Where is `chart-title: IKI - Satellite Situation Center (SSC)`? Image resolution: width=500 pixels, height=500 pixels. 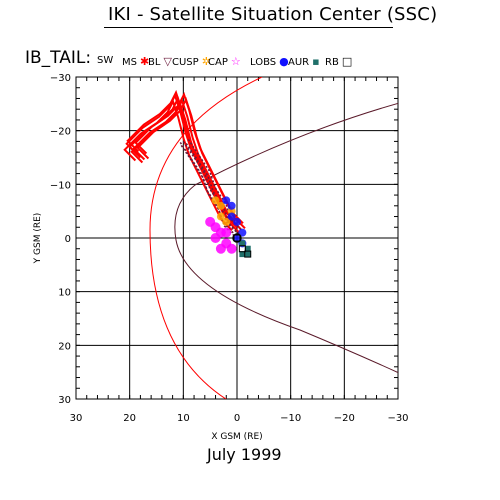 chart-title: IKI - Satellite Situation Center (SSC) is located at coordinates (273, 14).